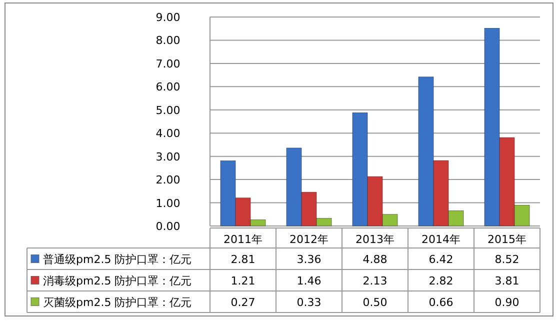 This screenshot has height=322, width=557. I want to click on y-tick-label: 2.00, so click(168, 180).